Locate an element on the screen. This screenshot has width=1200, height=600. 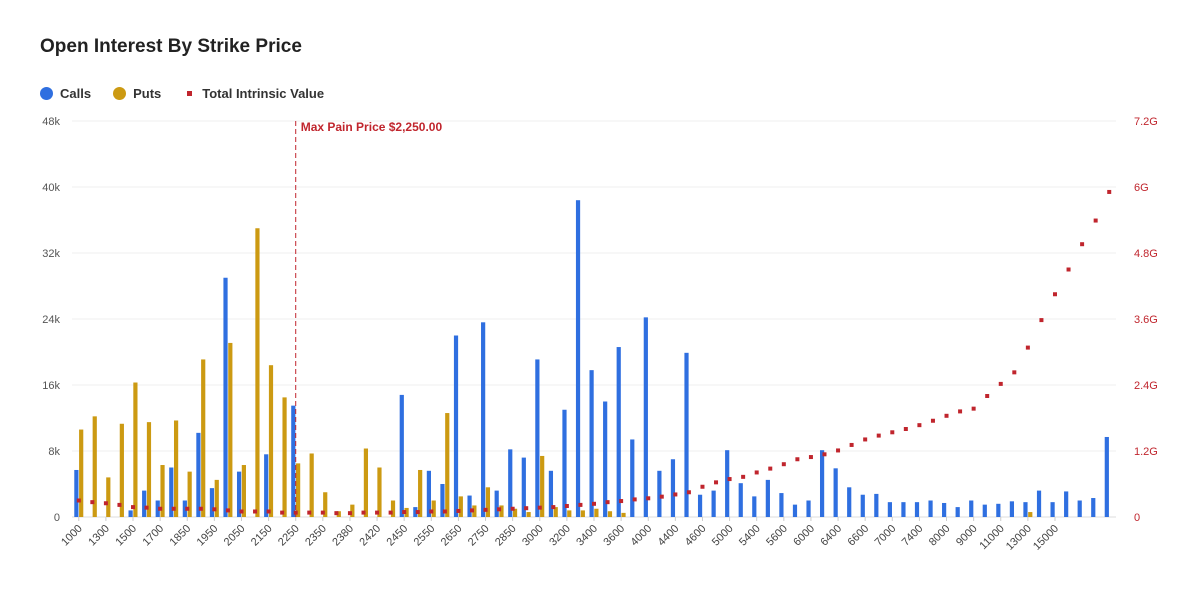
intrinsic-swatch-icon is located at coordinates (190, 93).